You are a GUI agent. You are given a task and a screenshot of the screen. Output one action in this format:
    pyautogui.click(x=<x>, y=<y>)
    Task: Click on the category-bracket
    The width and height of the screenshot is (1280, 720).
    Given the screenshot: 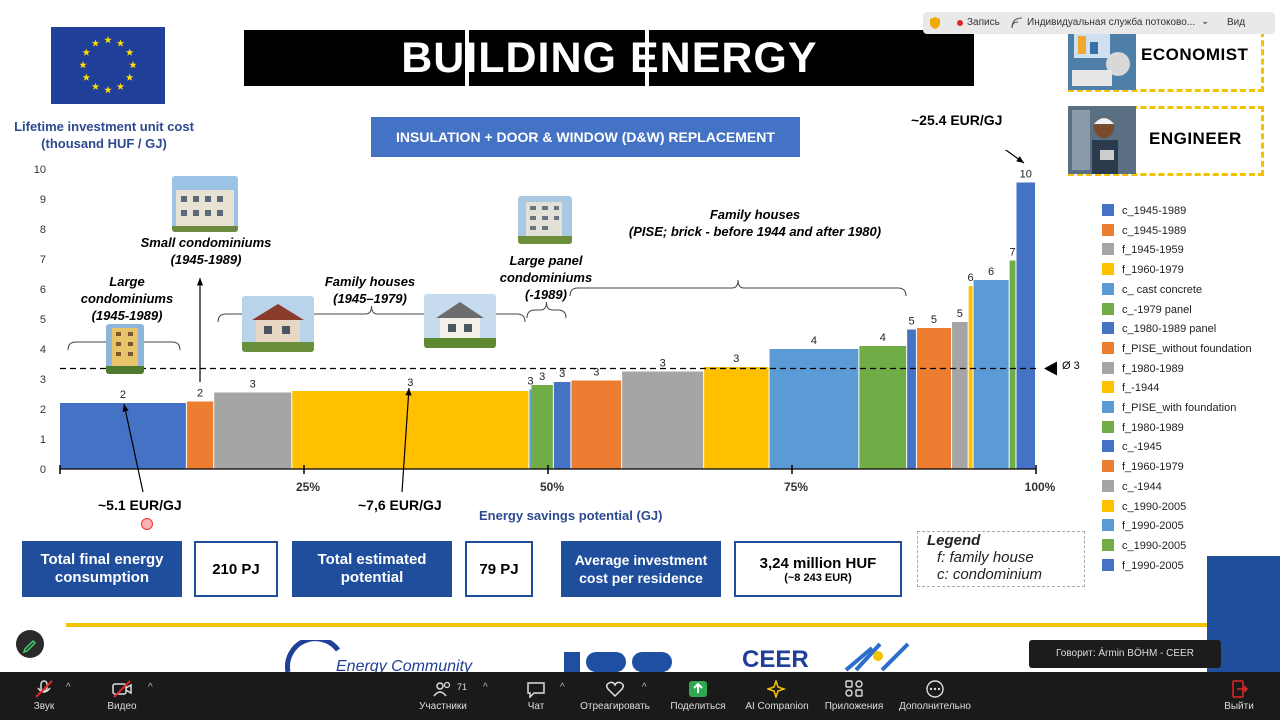 What is the action you would take?
    pyautogui.click(x=546, y=310)
    